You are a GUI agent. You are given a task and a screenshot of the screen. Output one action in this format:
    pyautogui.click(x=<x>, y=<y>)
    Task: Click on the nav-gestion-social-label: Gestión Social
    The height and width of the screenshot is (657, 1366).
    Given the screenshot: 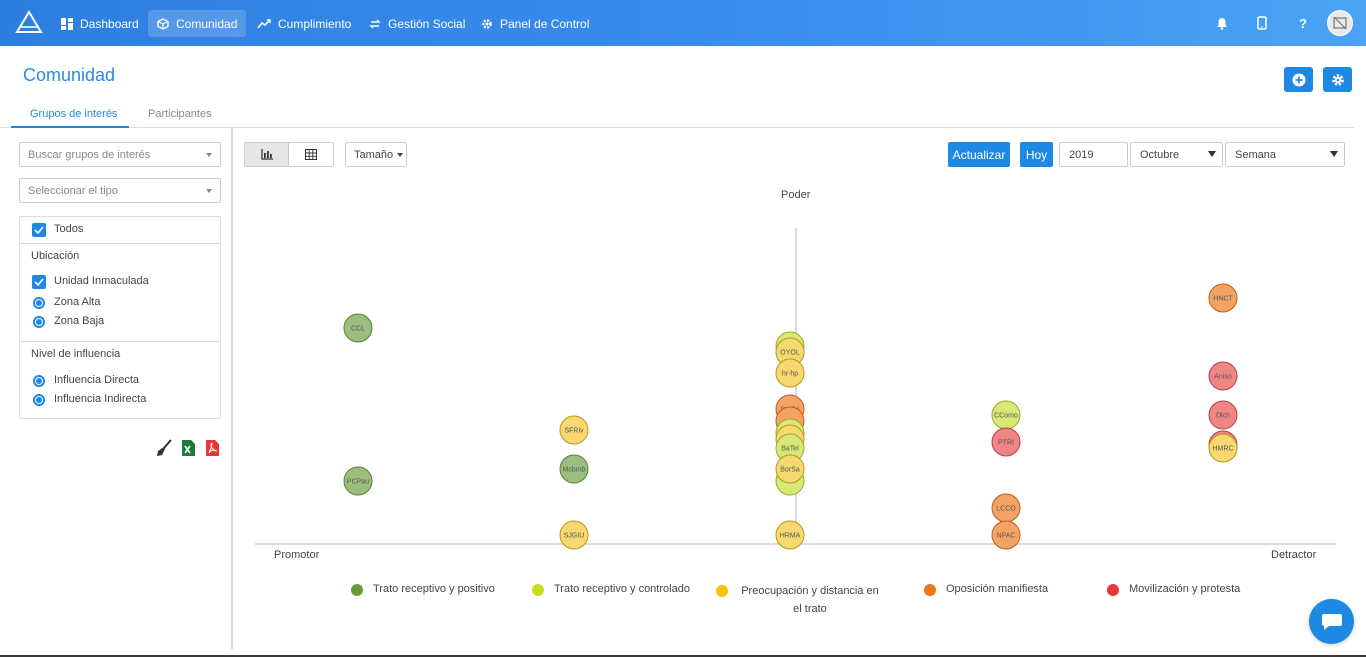 What is the action you would take?
    pyautogui.click(x=427, y=23)
    